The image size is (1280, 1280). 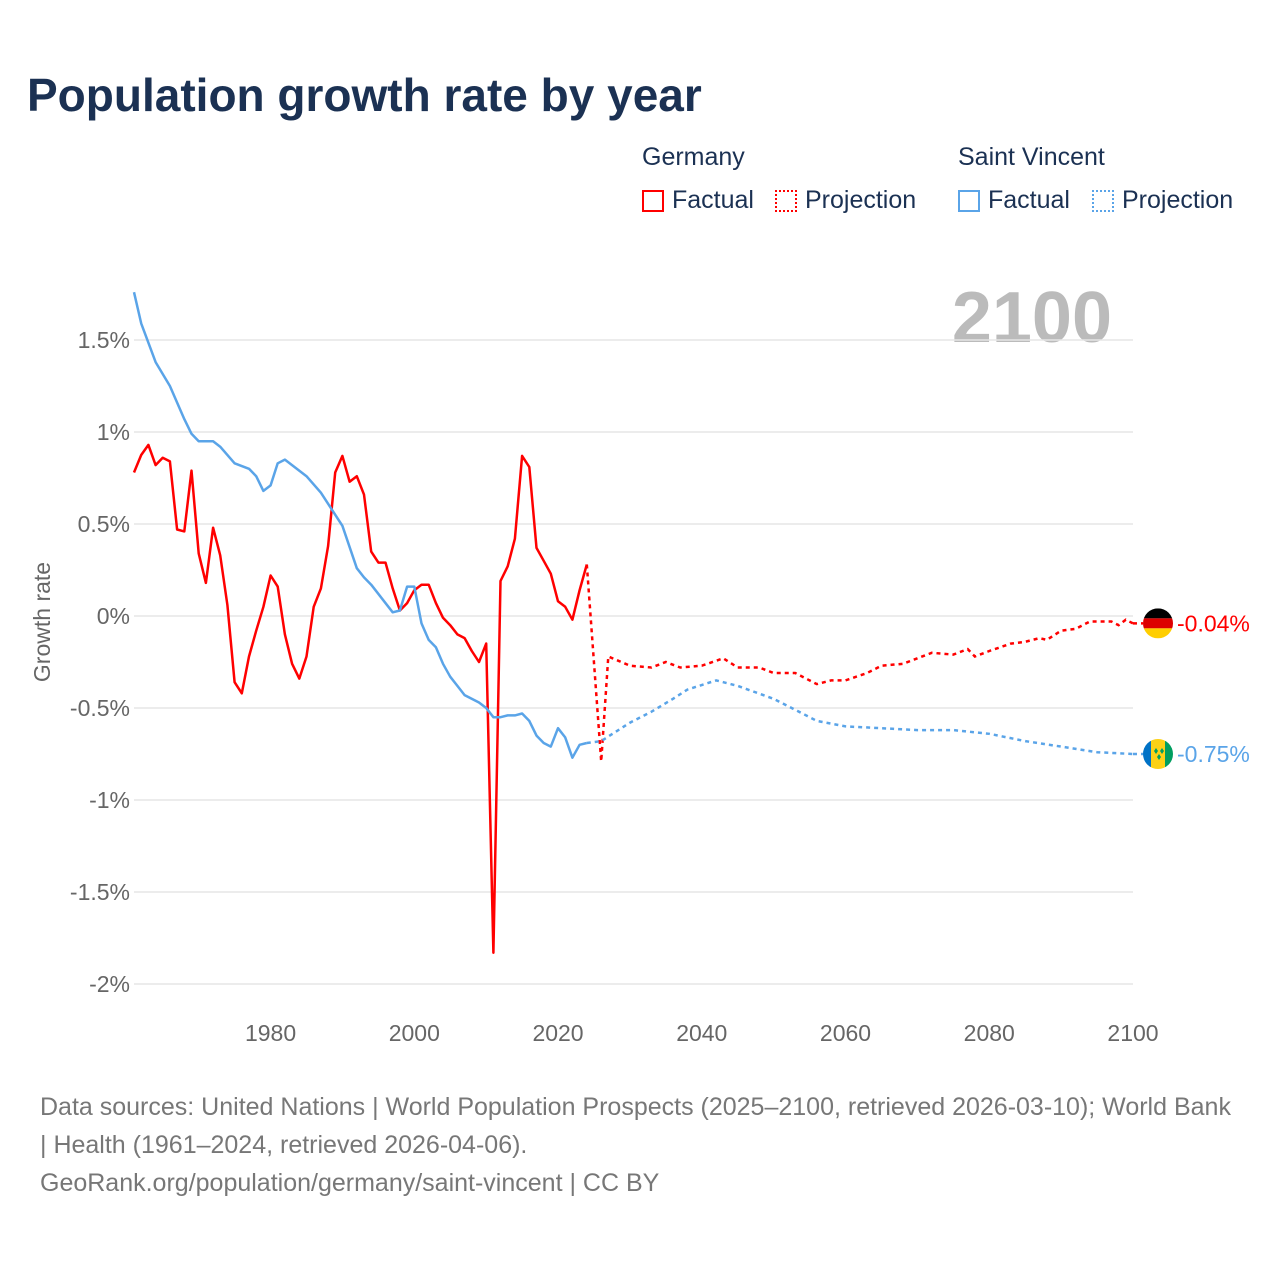 What do you see at coordinates (860, 717) in the screenshot?
I see `saint-vincent-projection-line` at bounding box center [860, 717].